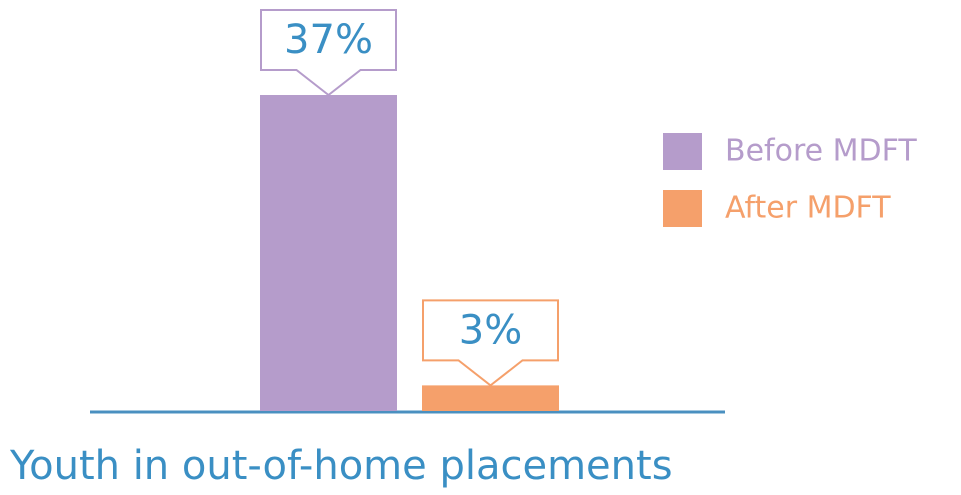 Image resolution: width=961 pixels, height=495 pixels. What do you see at coordinates (808, 208) in the screenshot?
I see `legend-label: After MDFT` at bounding box center [808, 208].